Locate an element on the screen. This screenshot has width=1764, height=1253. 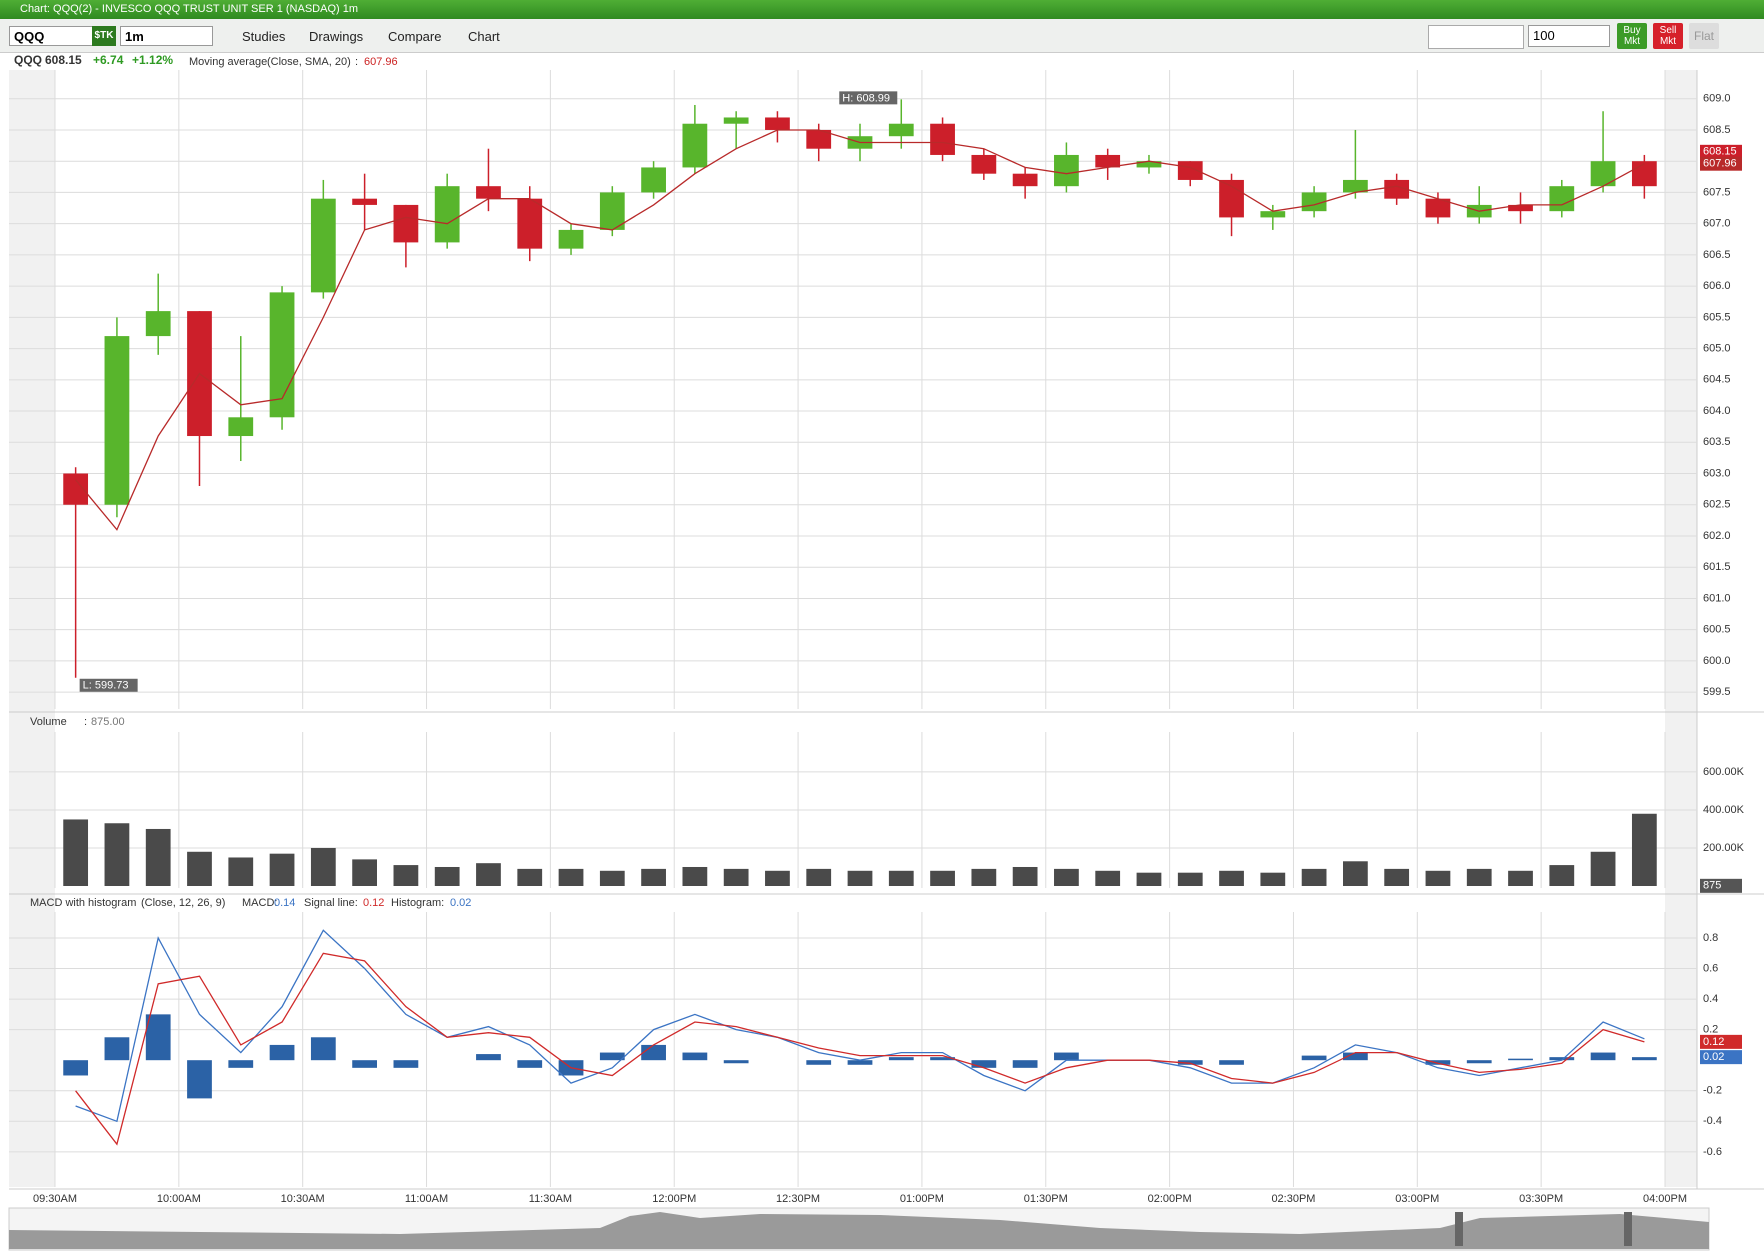
quantity-input: 100 is located at coordinates (1569, 36).